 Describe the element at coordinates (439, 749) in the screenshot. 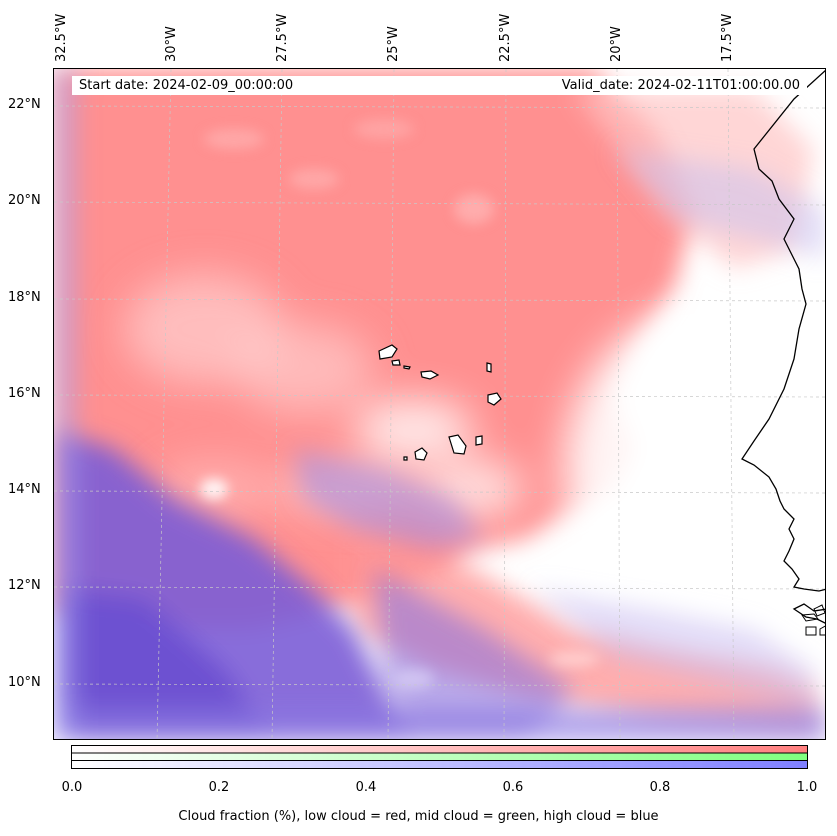

I see `colorbar-low-cloud-band` at that location.